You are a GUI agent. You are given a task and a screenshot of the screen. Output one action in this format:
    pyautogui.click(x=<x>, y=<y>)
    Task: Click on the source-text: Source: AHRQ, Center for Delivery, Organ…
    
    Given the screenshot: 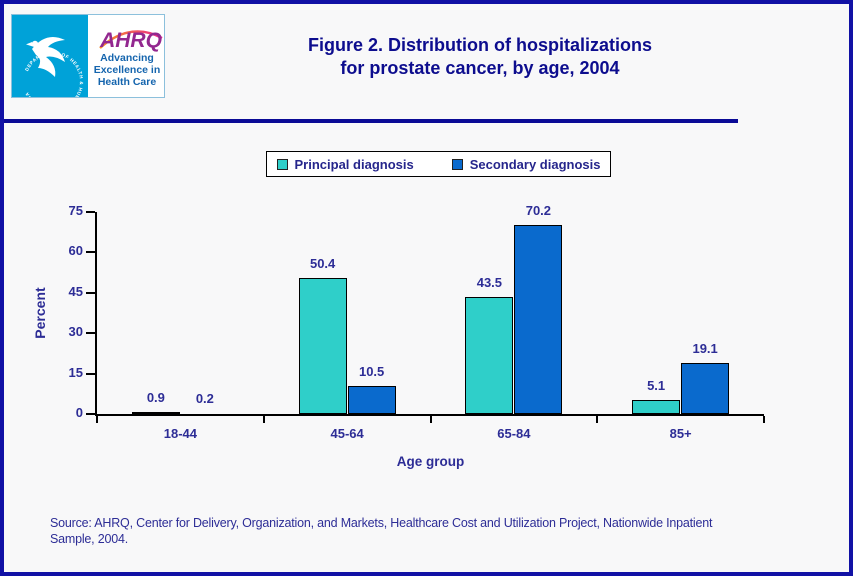 What is the action you would take?
    pyautogui.click(x=425, y=531)
    